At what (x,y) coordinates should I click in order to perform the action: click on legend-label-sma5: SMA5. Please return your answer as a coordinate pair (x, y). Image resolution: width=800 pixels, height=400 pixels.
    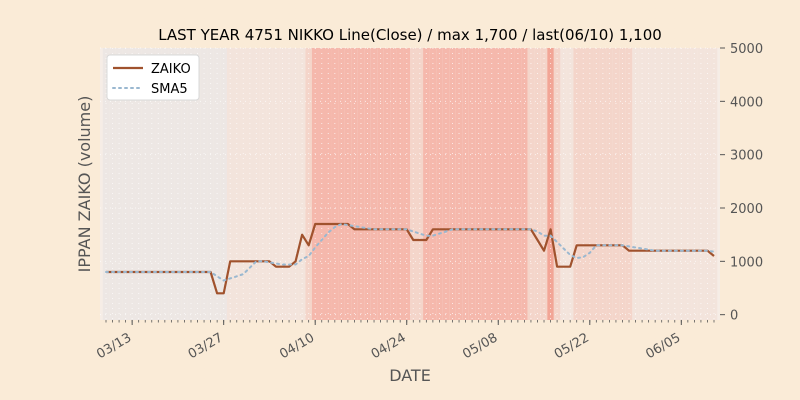
    Looking at the image, I should click on (169, 89).